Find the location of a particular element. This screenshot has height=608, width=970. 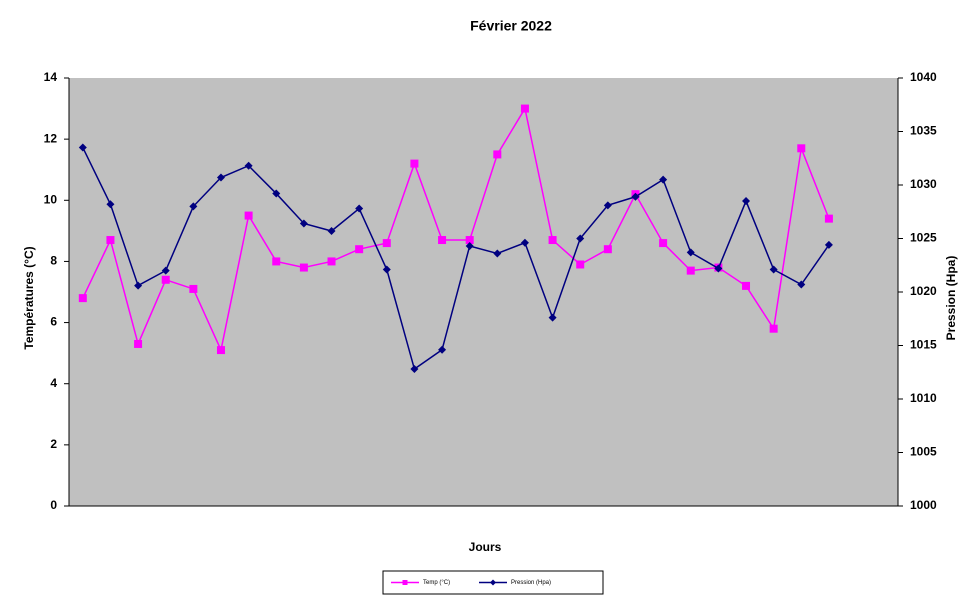

y2-tick-label: 1015 is located at coordinates (923, 345).